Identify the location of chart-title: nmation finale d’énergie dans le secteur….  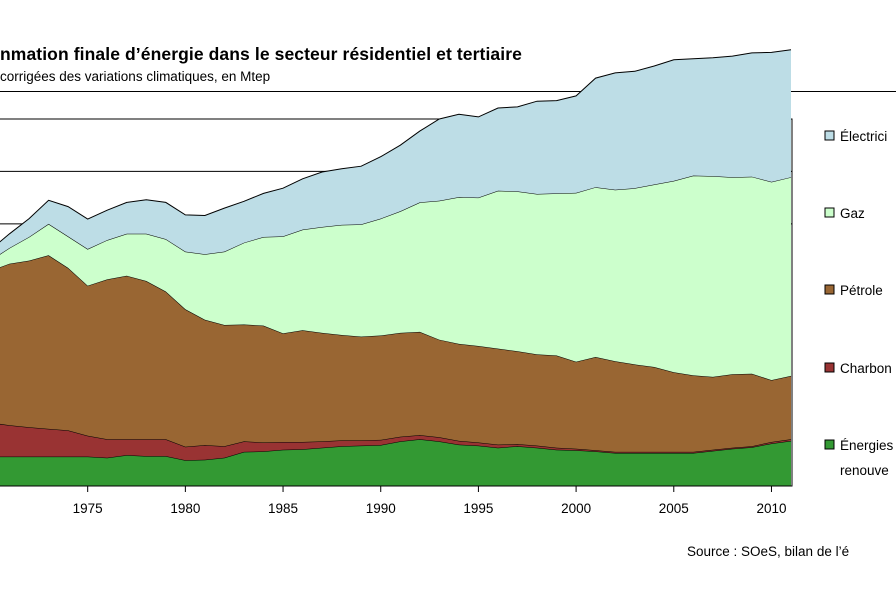
(261, 54).